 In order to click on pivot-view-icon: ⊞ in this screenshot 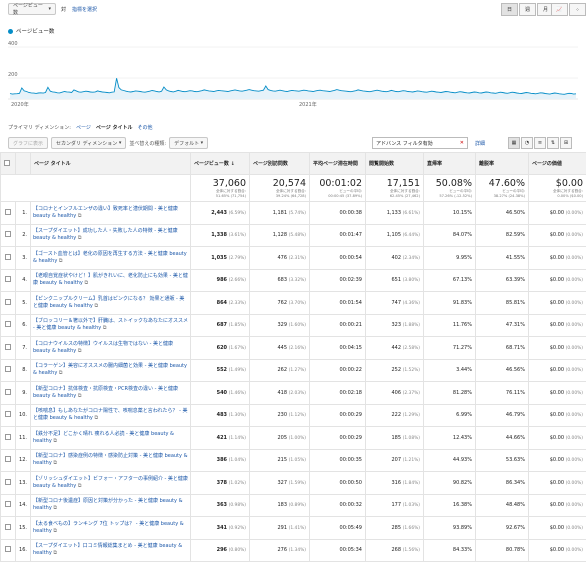, I will do `click(566, 143)`.